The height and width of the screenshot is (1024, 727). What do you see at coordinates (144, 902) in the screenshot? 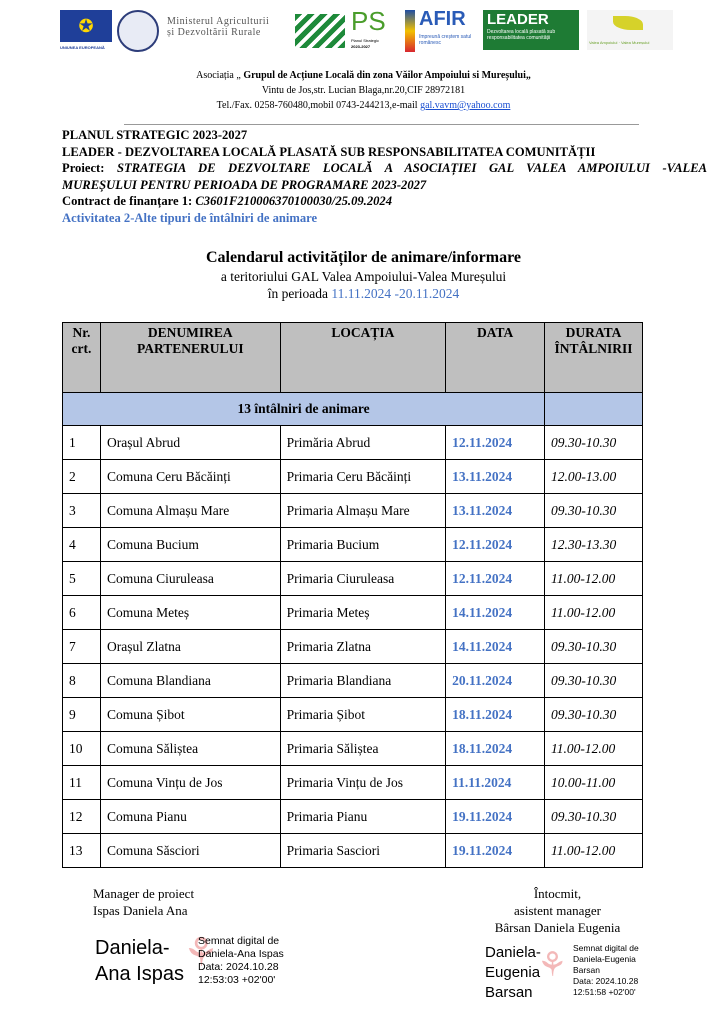
I see `signature-left: Manager de proiect Ispas Daniela Ana` at bounding box center [144, 902].